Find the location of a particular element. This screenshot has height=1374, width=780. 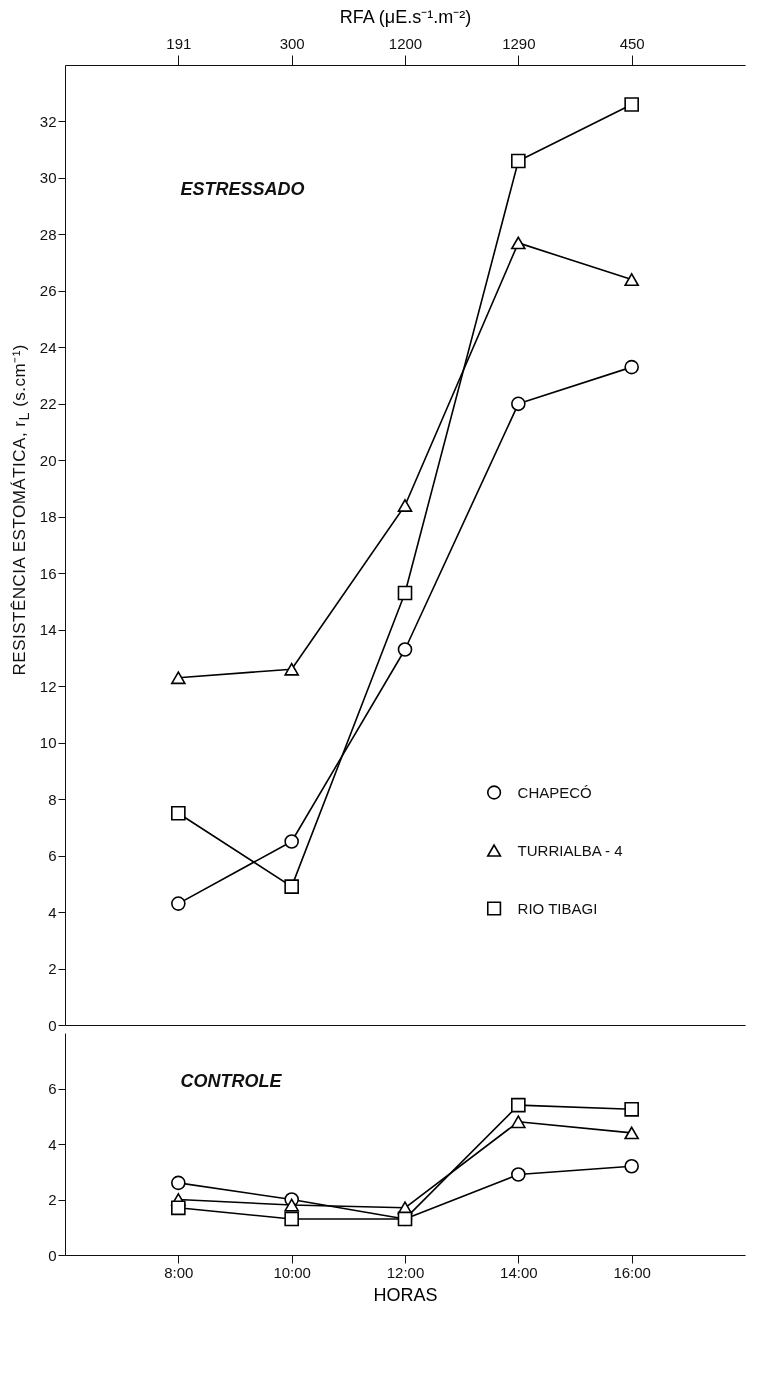

legend-label: CHAPECÓ is located at coordinates (554, 792).